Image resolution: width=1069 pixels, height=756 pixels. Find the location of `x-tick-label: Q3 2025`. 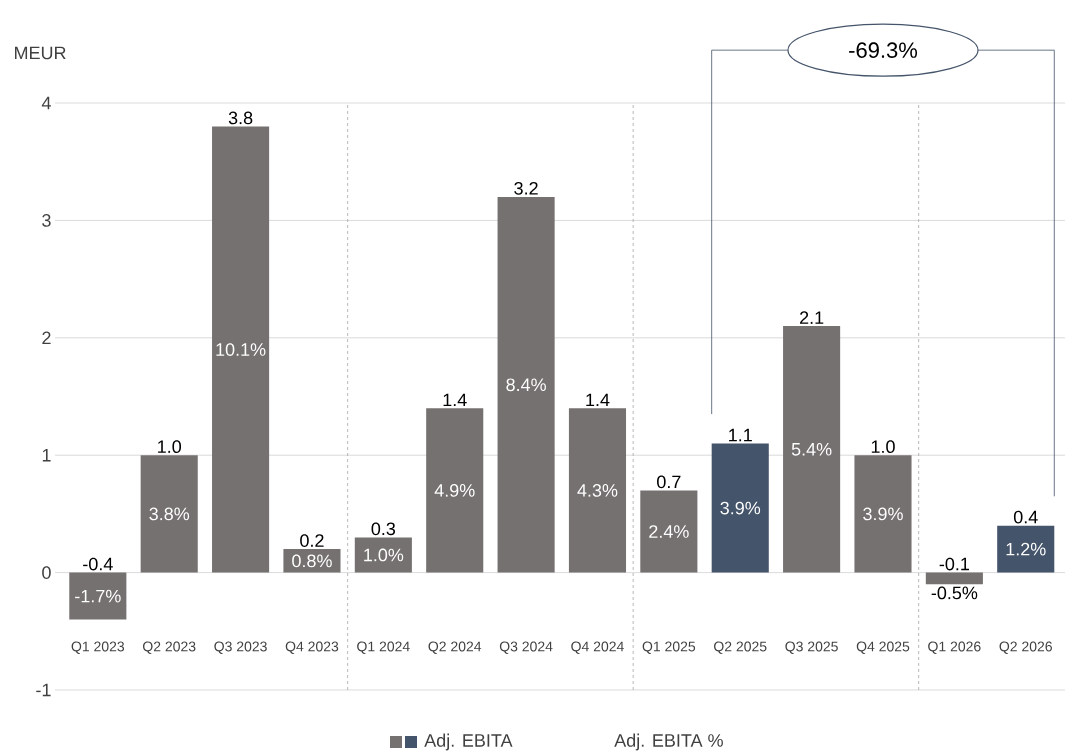

x-tick-label: Q3 2025 is located at coordinates (811, 647).